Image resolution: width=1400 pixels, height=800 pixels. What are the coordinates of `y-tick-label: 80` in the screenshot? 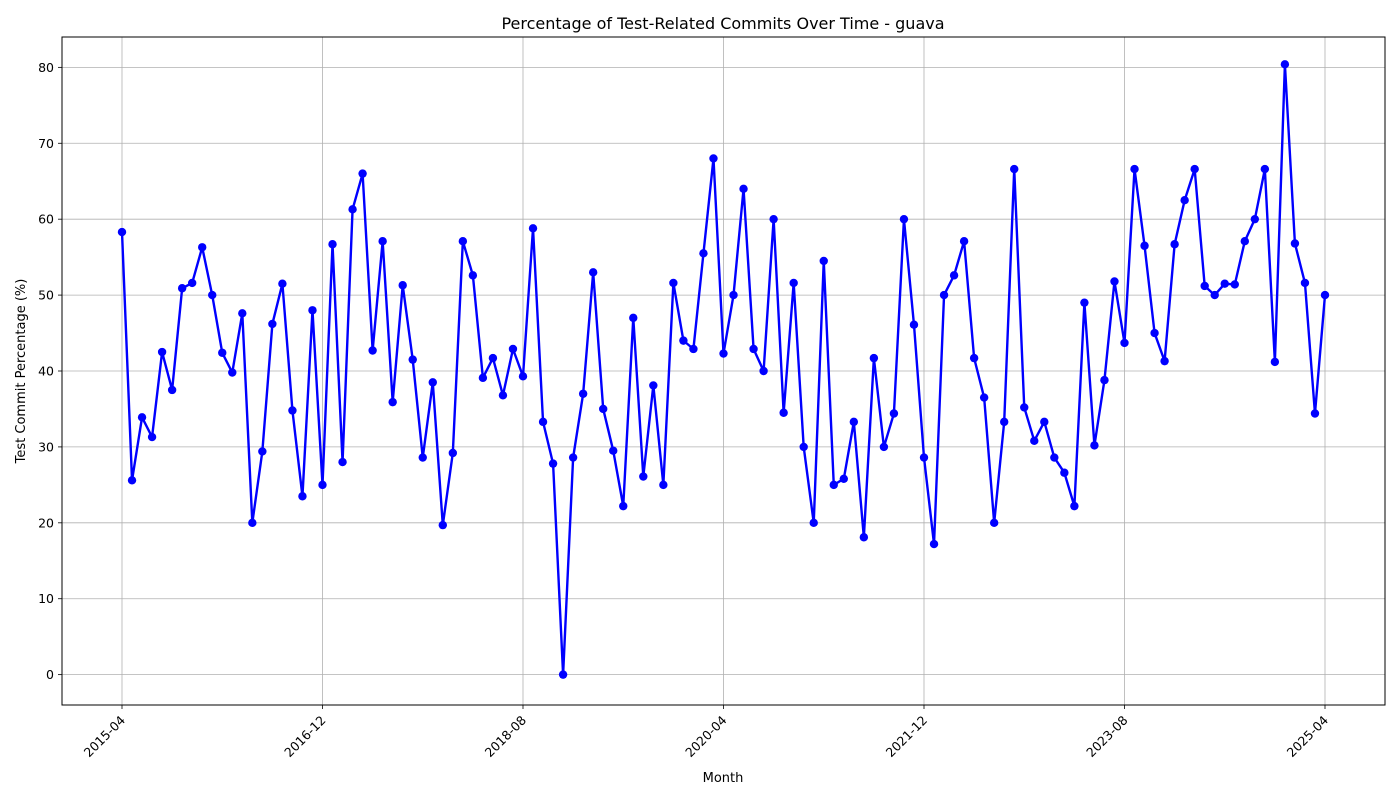 It's located at (46, 67).